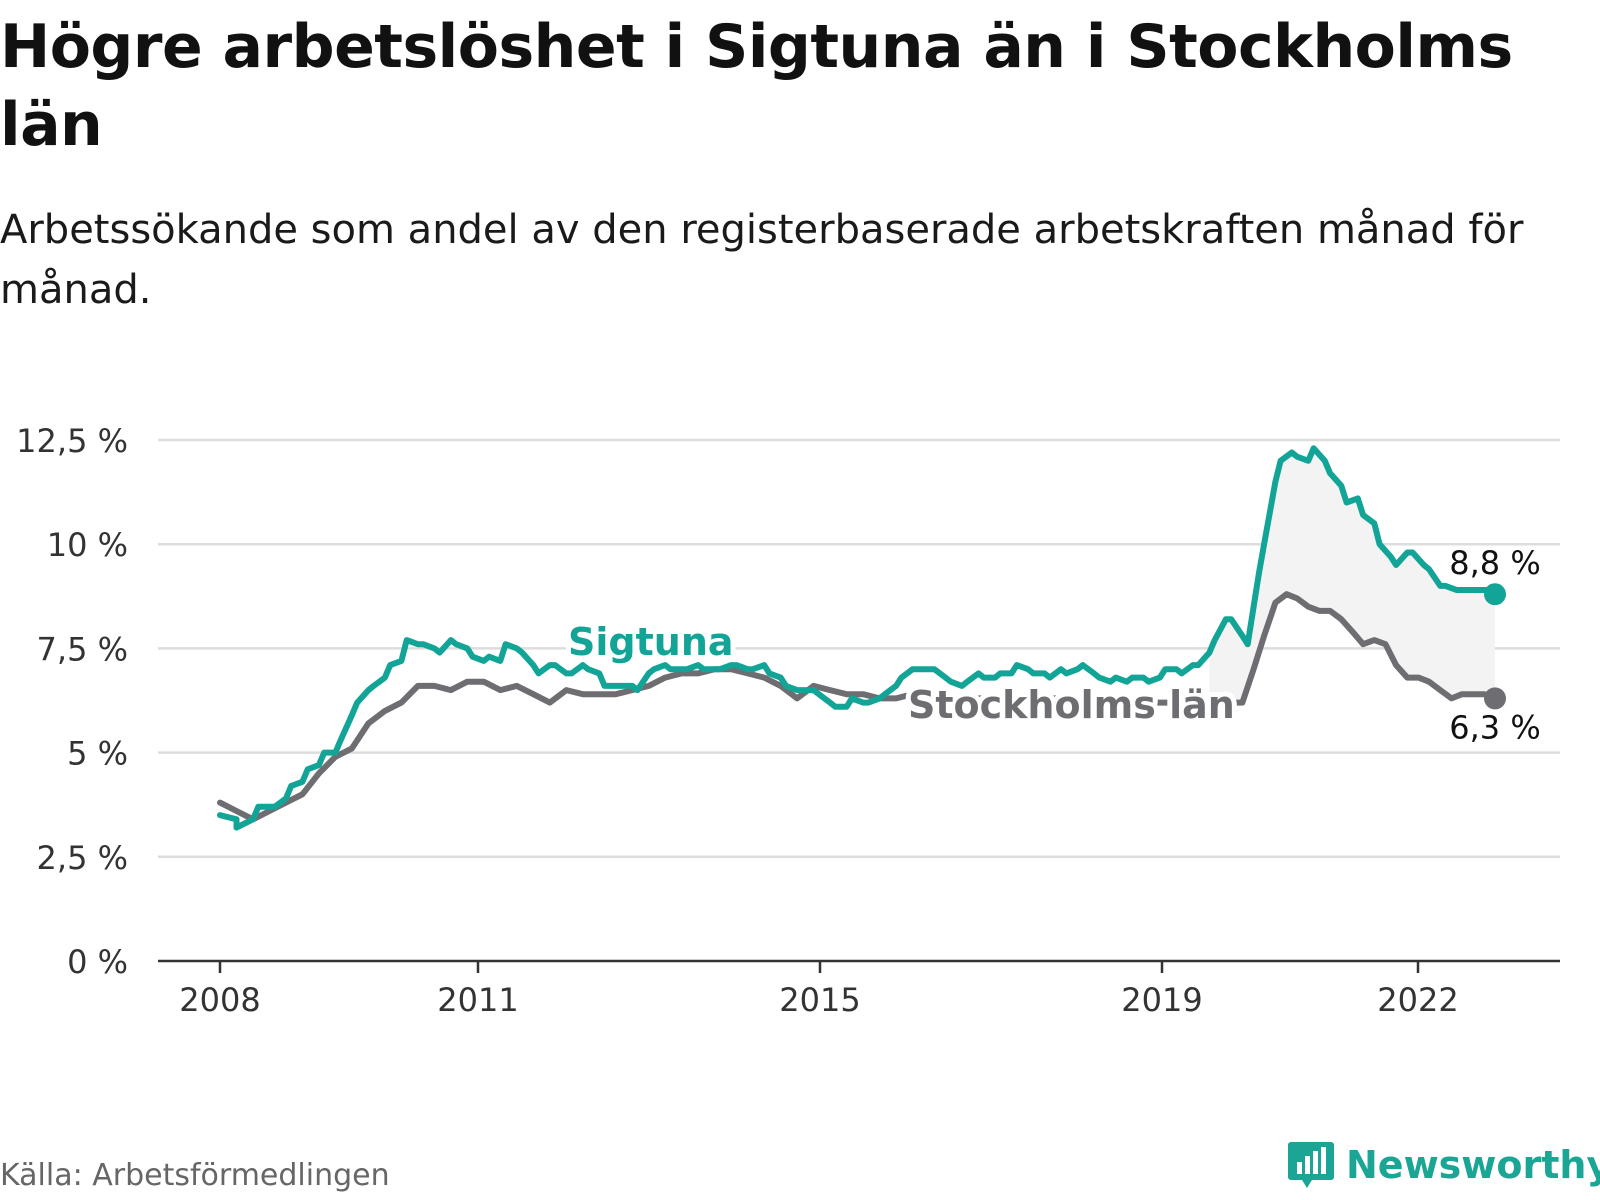  Describe the element at coordinates (1161, 1000) in the screenshot. I see `x-tick-label: 2019` at that location.